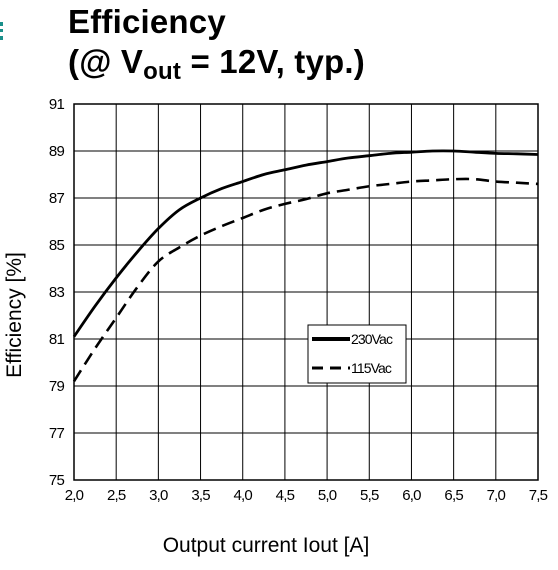 The image size is (558, 570). I want to click on x-tick-label: 5,0, so click(327, 495).